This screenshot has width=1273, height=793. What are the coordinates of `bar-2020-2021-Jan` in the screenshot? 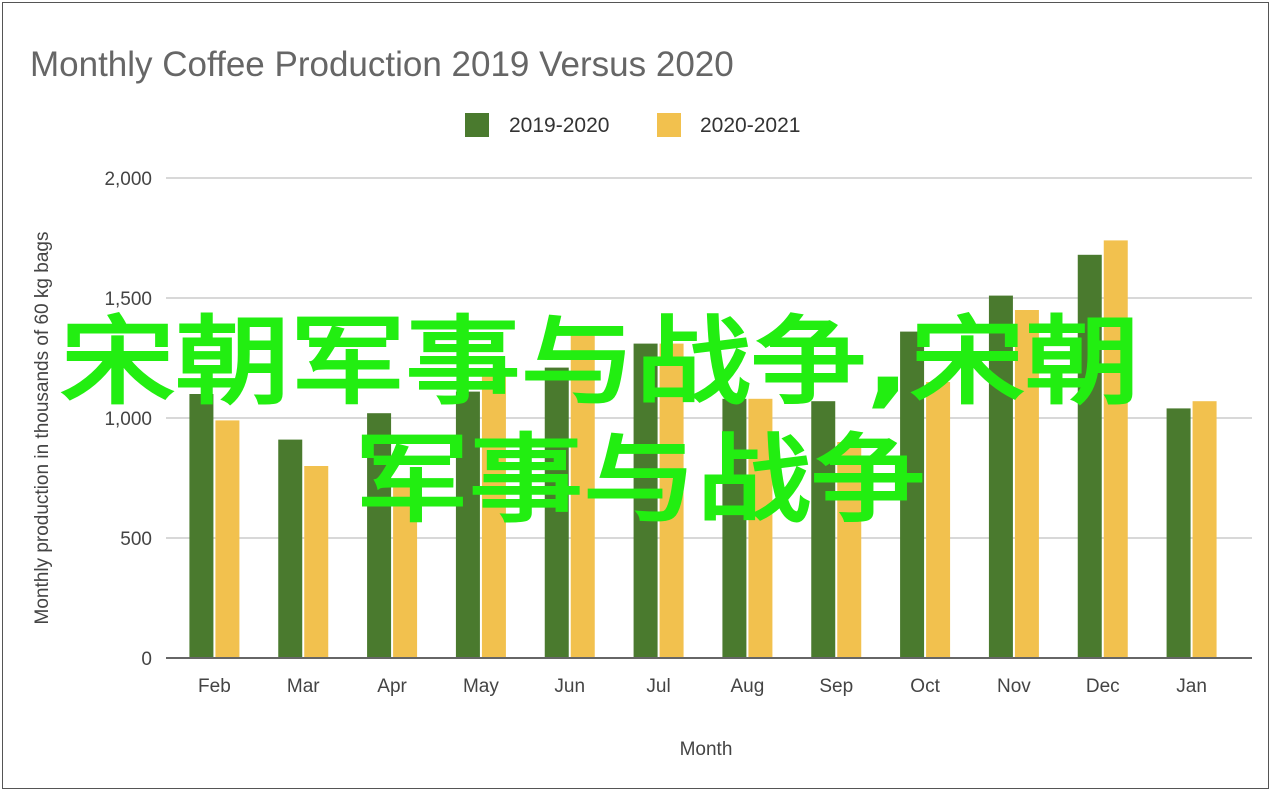 It's located at (1204, 529).